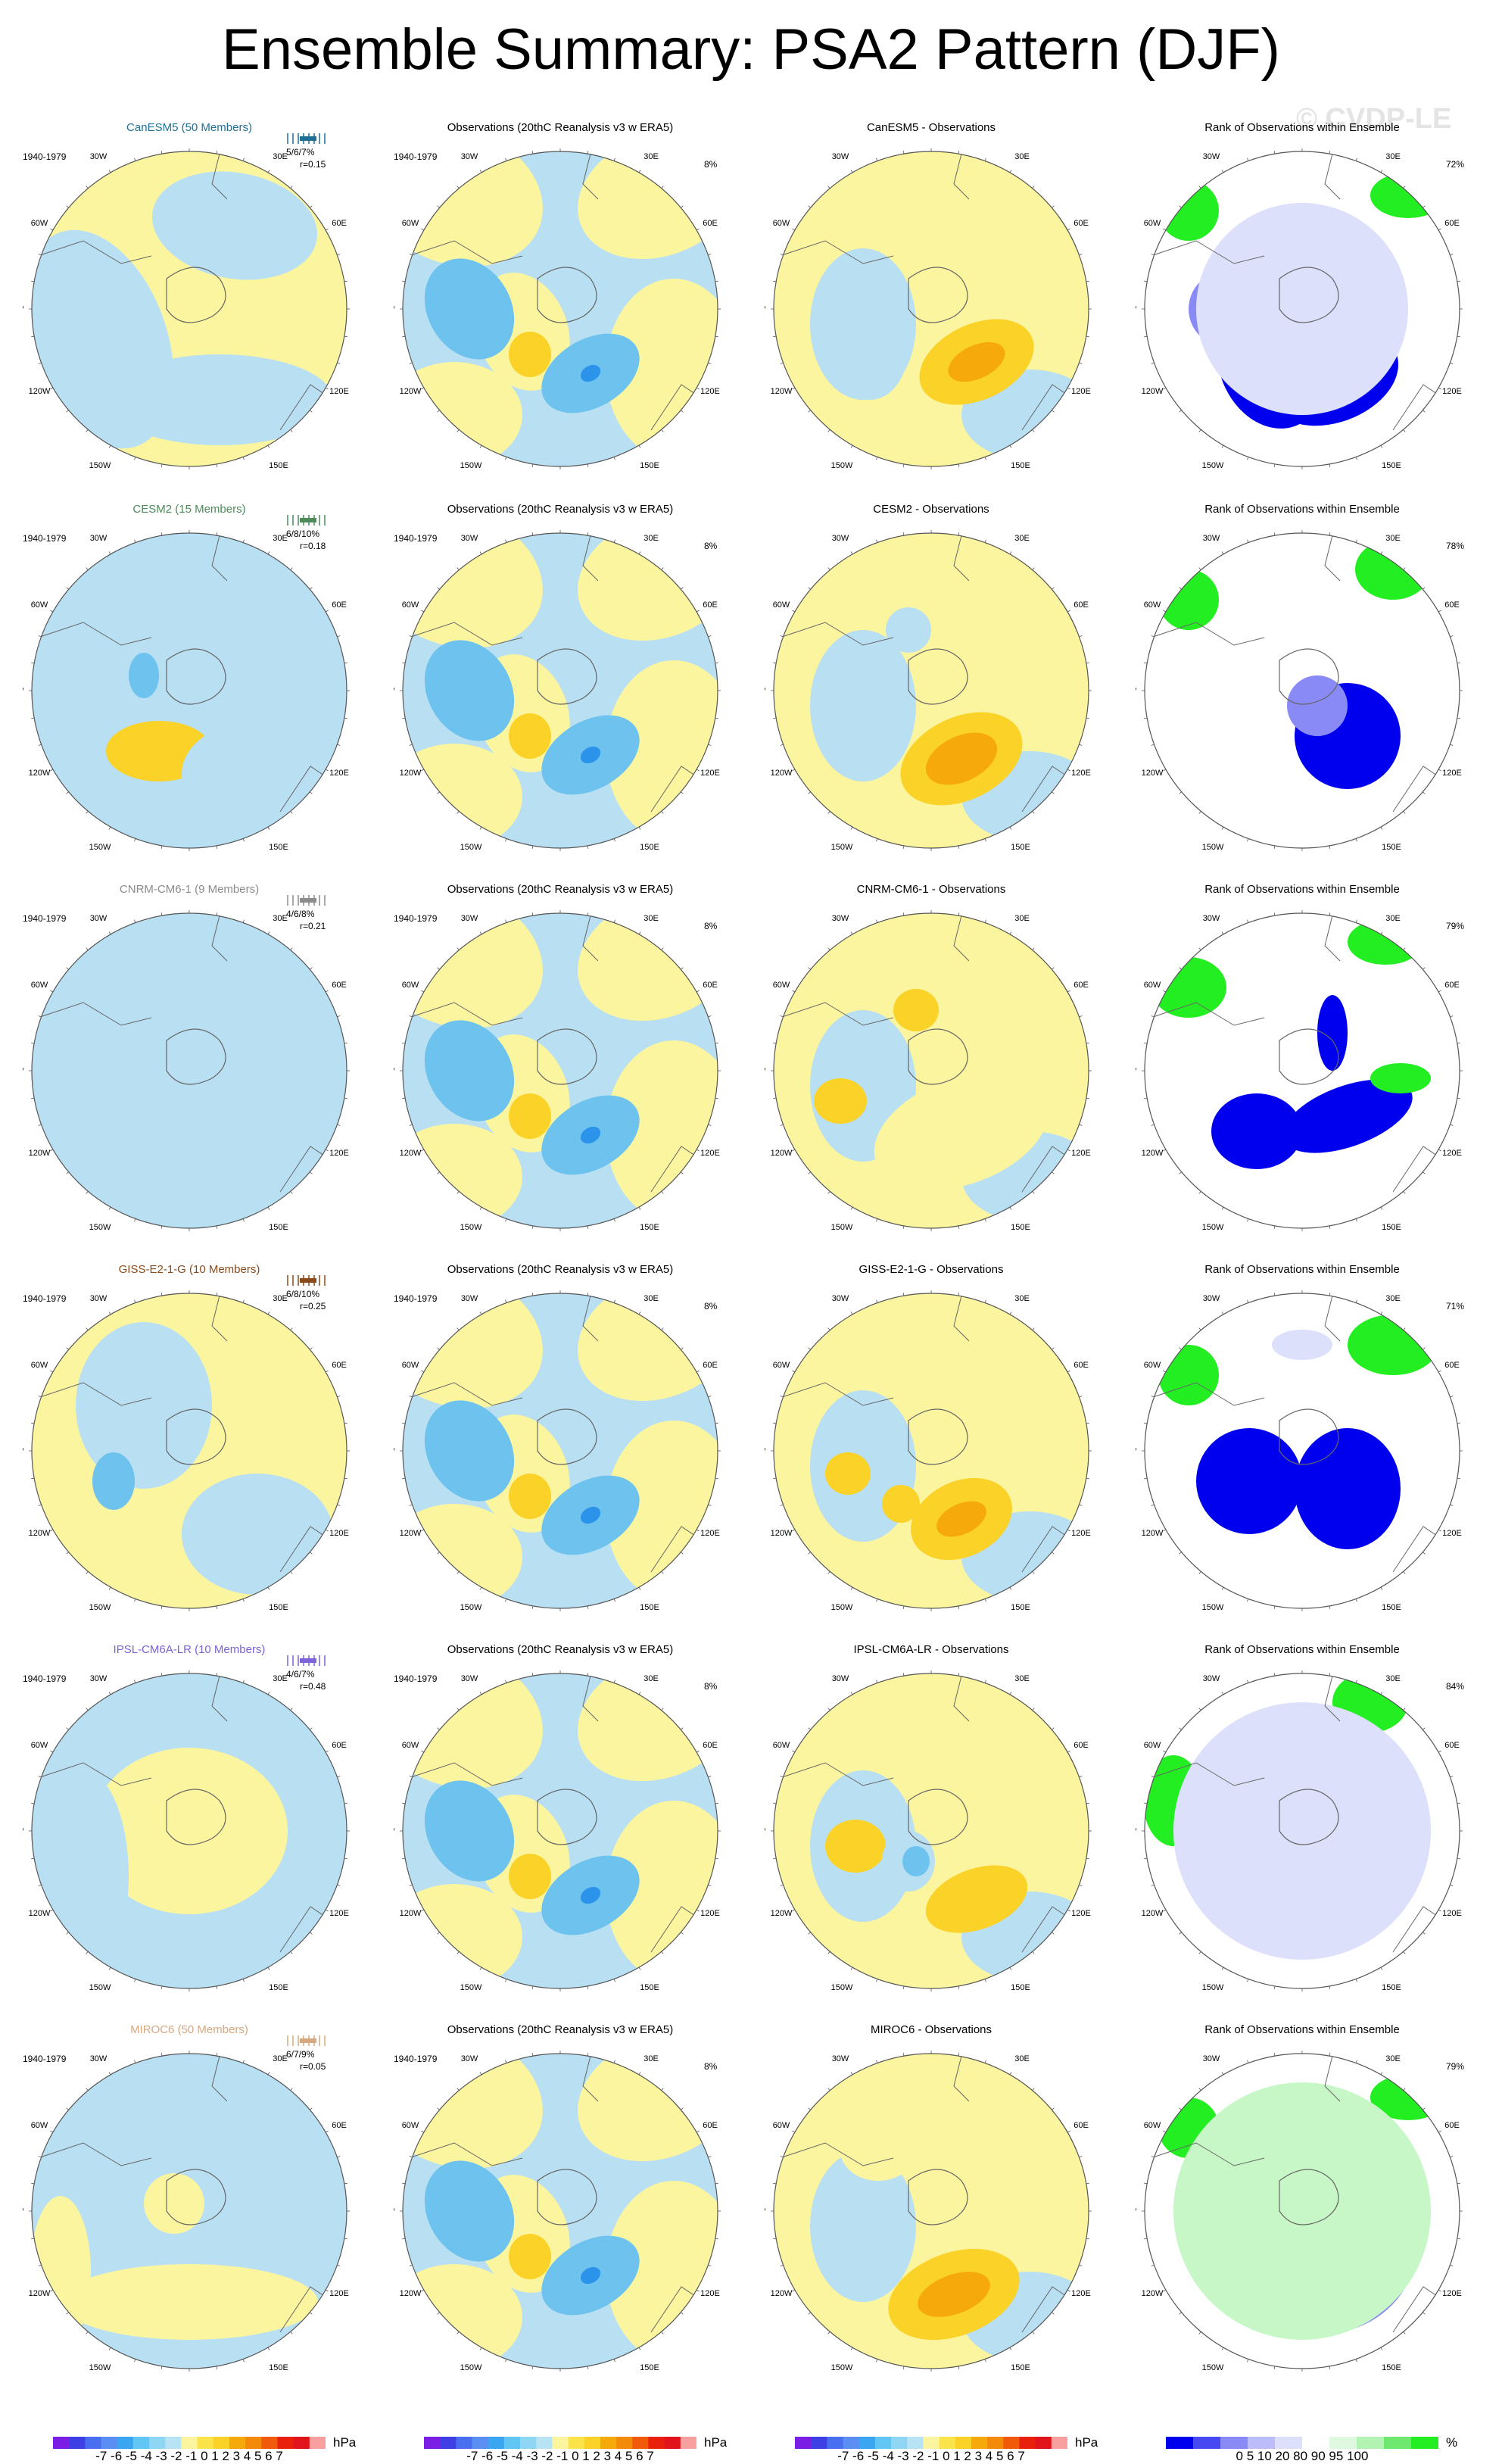  I want to click on rank-percent: 79%, so click(1456, 2067).